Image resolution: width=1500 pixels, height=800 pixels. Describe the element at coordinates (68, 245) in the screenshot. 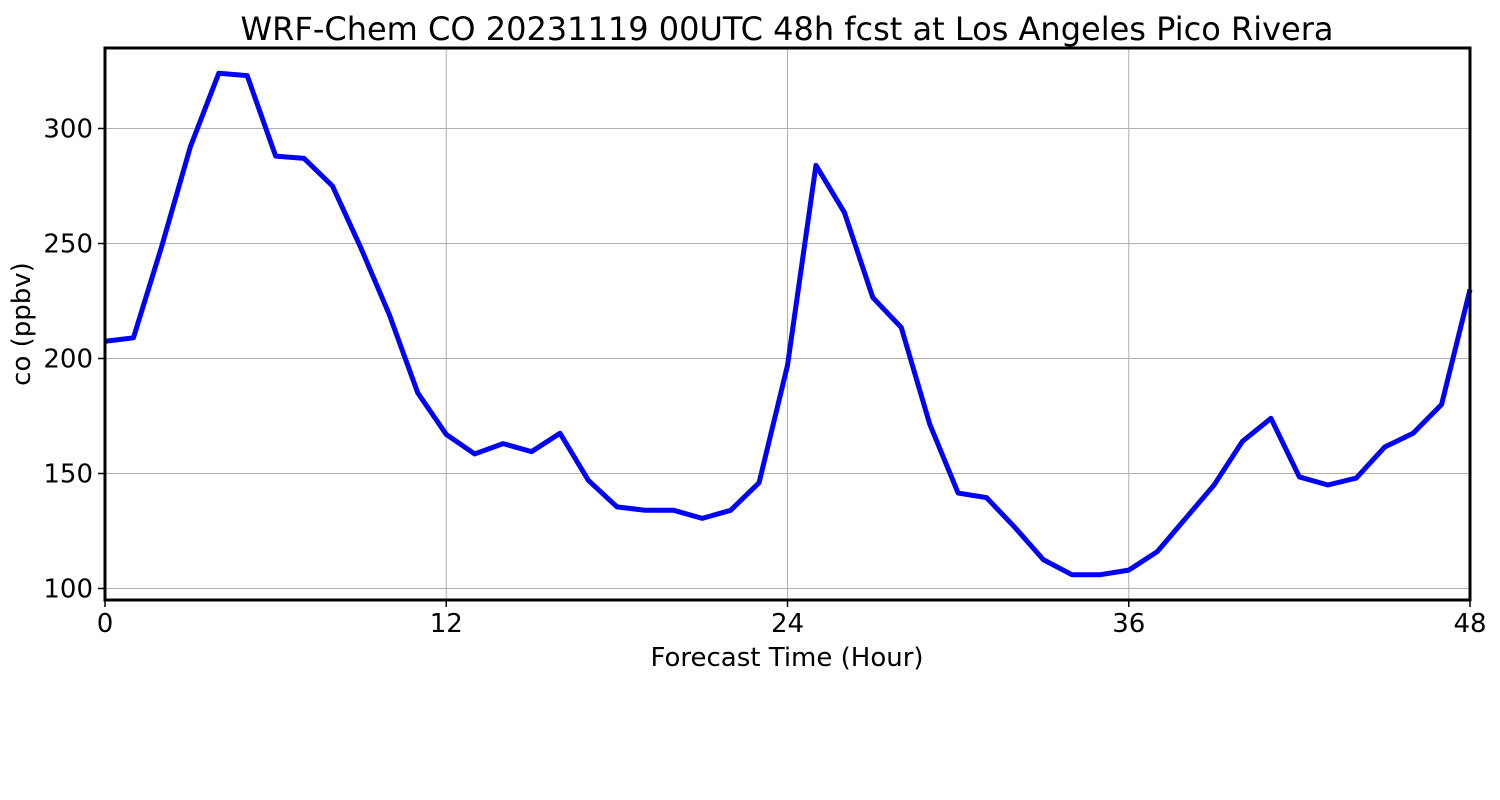

I see `y-tick-label: 250` at that location.